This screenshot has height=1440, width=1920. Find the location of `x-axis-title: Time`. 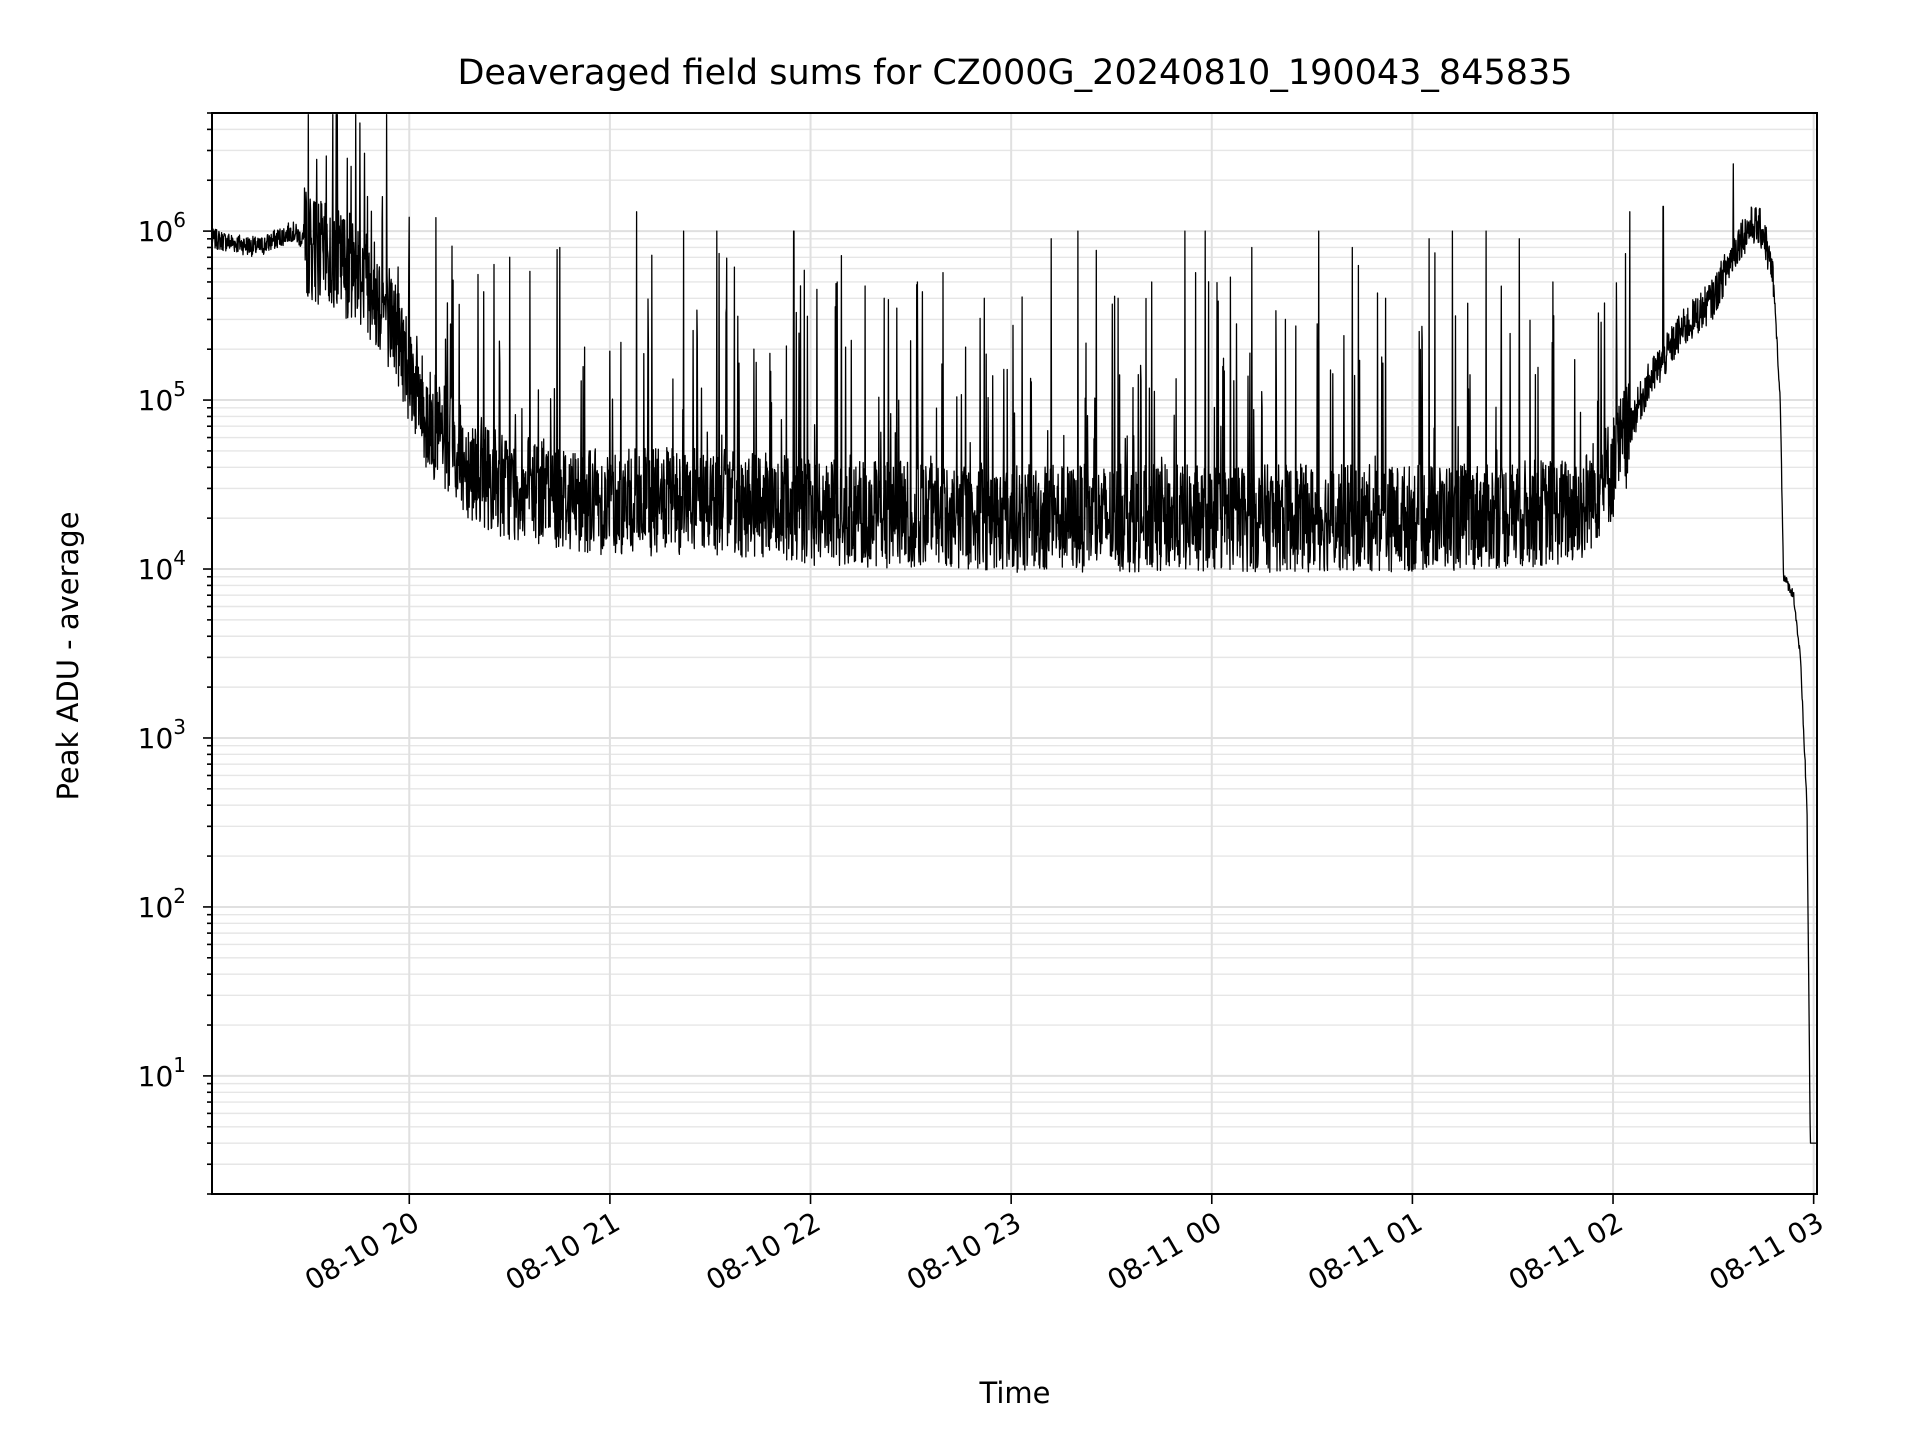

x-axis-title: Time is located at coordinates (1015, 1393).